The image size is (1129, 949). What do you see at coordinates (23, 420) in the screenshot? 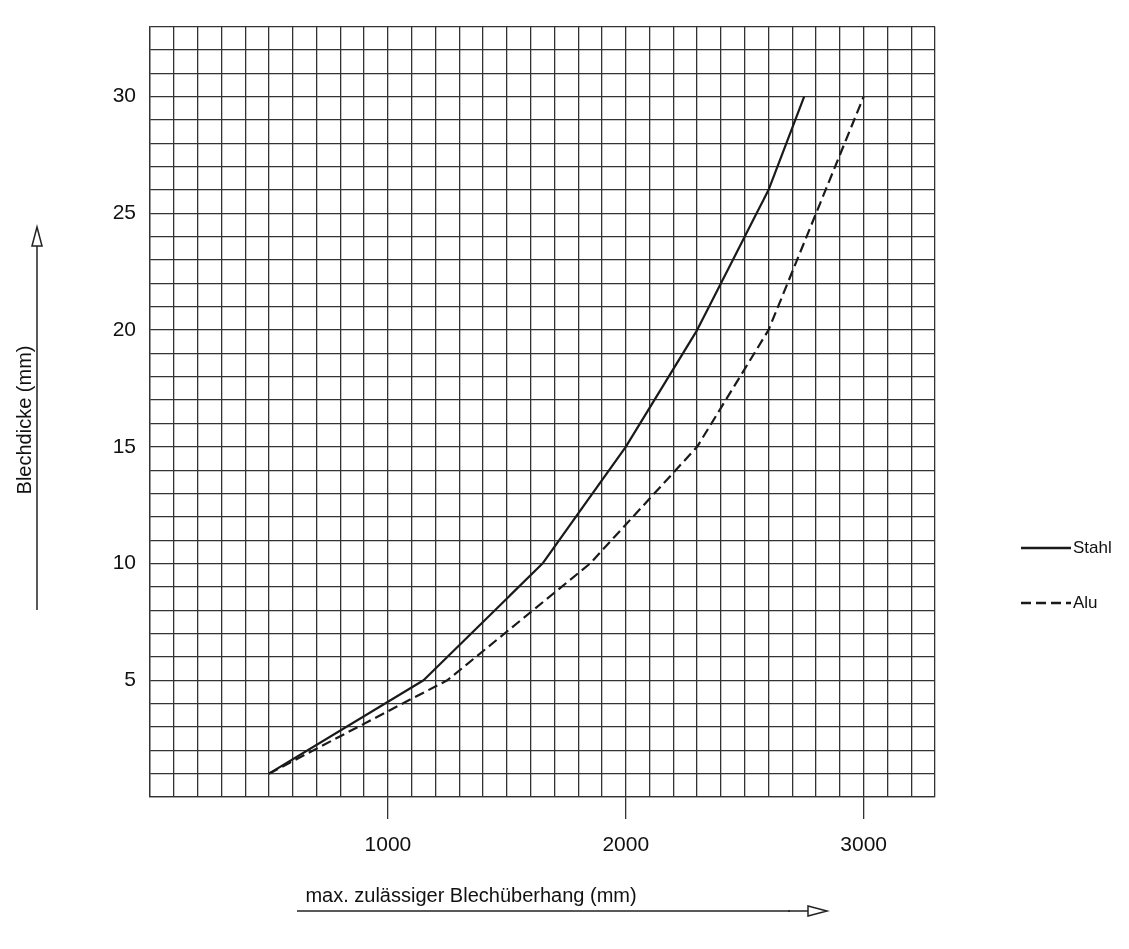
I see `y-axis-title: Blechdicke (mm)` at bounding box center [23, 420].